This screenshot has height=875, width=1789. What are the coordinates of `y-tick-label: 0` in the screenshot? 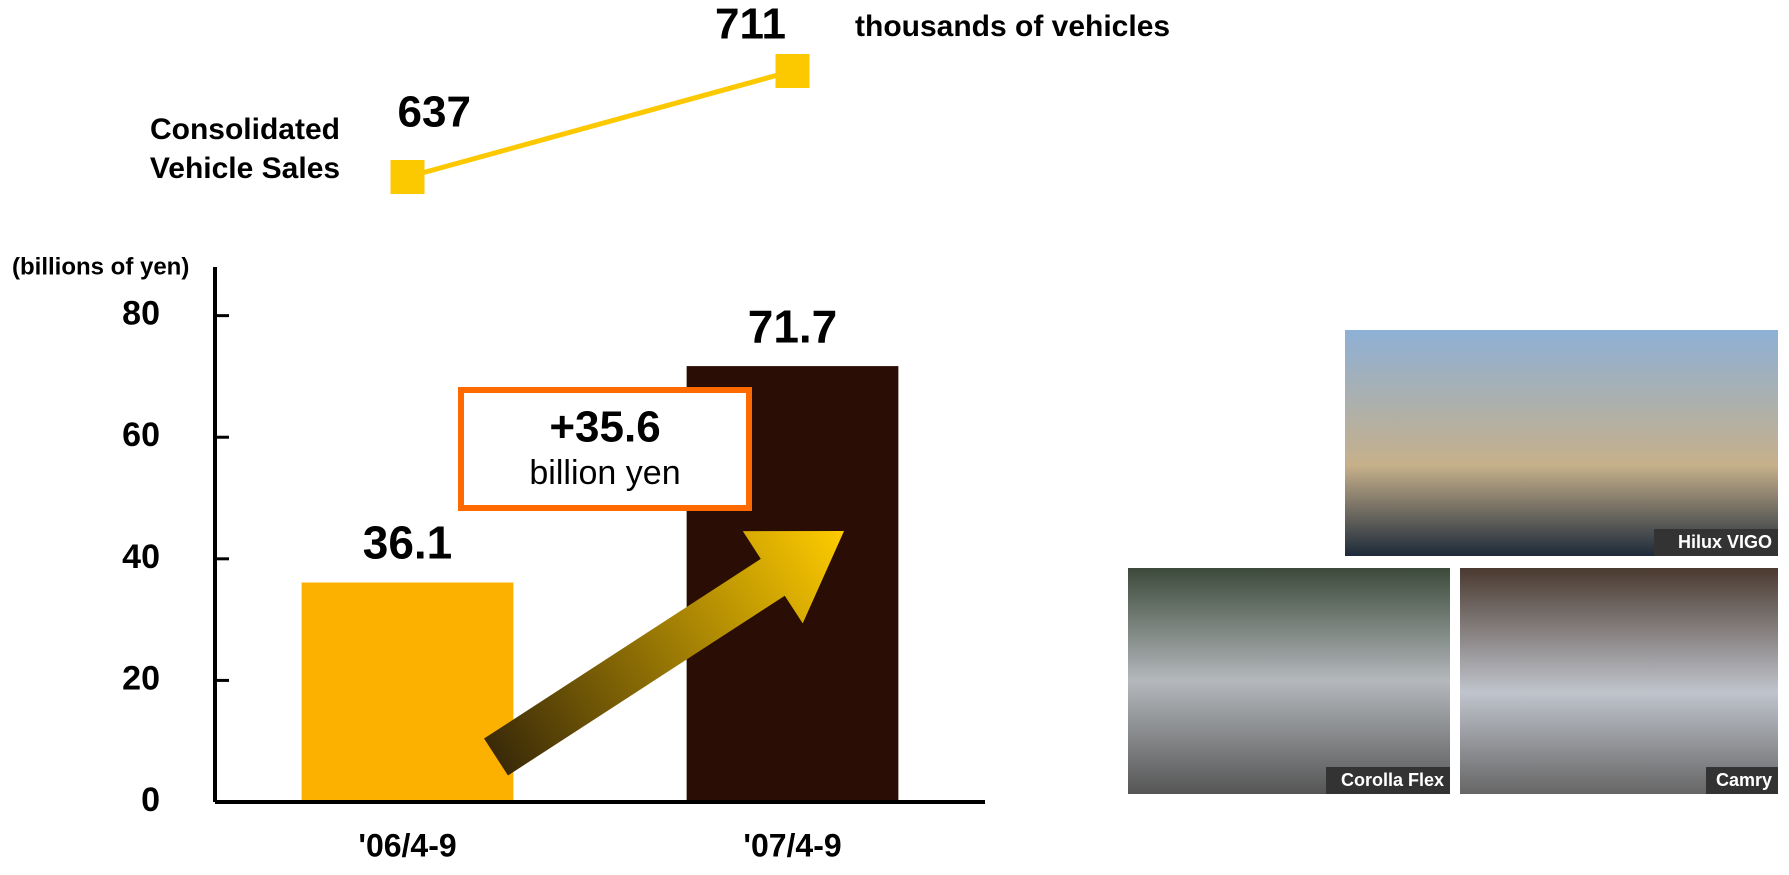 It's located at (150, 800).